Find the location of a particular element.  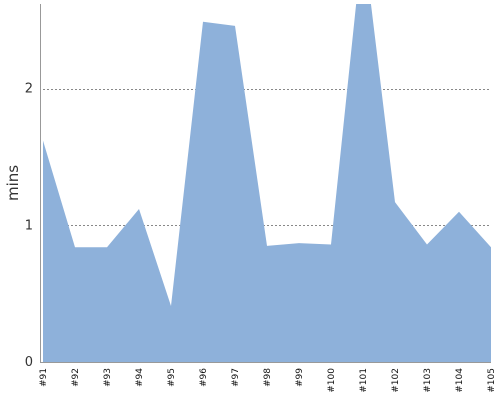

x-tick-label: #98 is located at coordinates (268, 377).